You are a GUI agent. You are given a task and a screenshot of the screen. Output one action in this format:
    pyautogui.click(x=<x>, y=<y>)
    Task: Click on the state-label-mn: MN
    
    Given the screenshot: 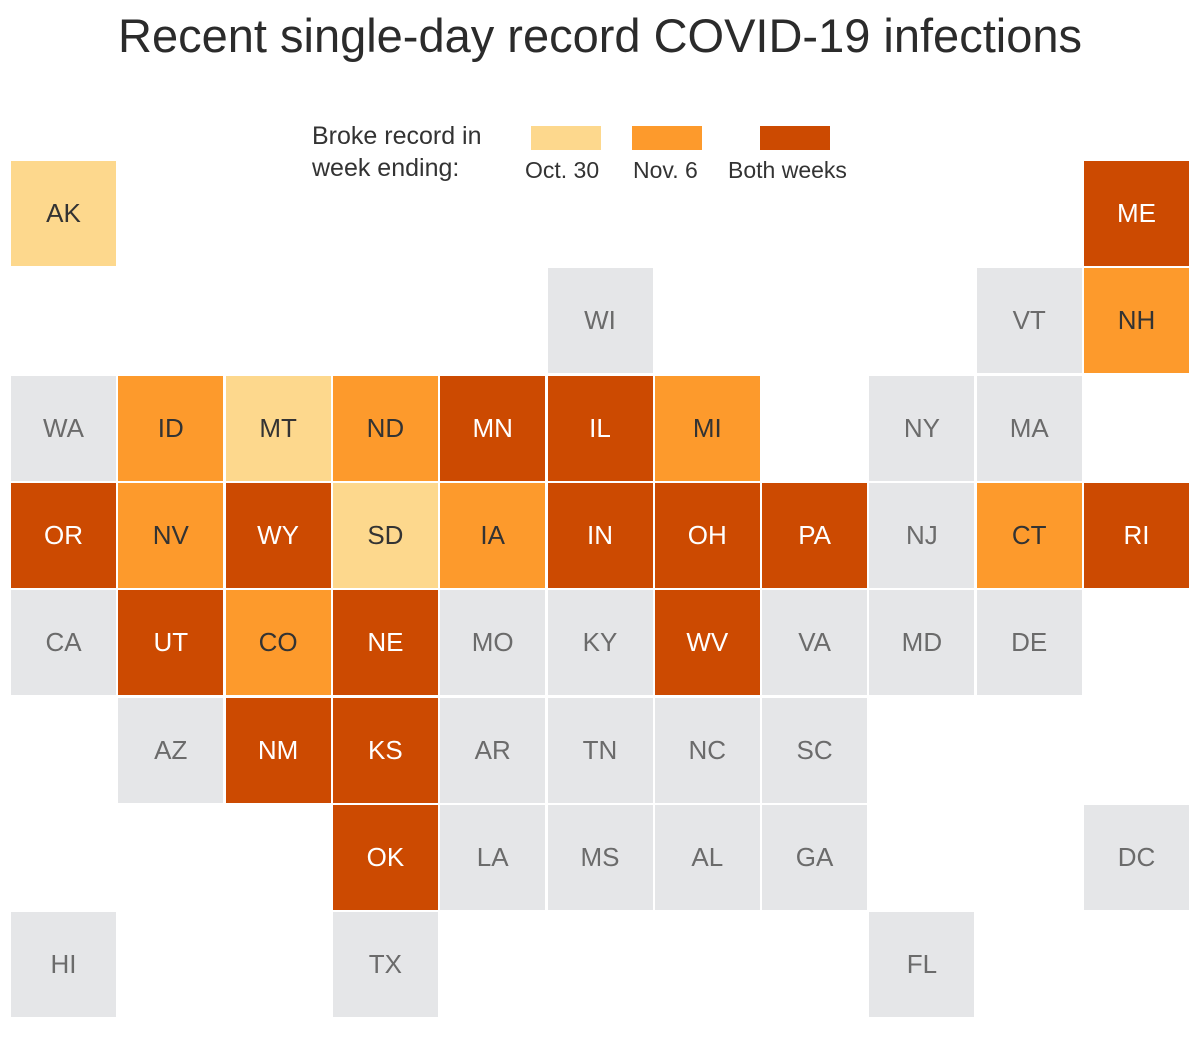 What is the action you would take?
    pyautogui.click(x=492, y=427)
    